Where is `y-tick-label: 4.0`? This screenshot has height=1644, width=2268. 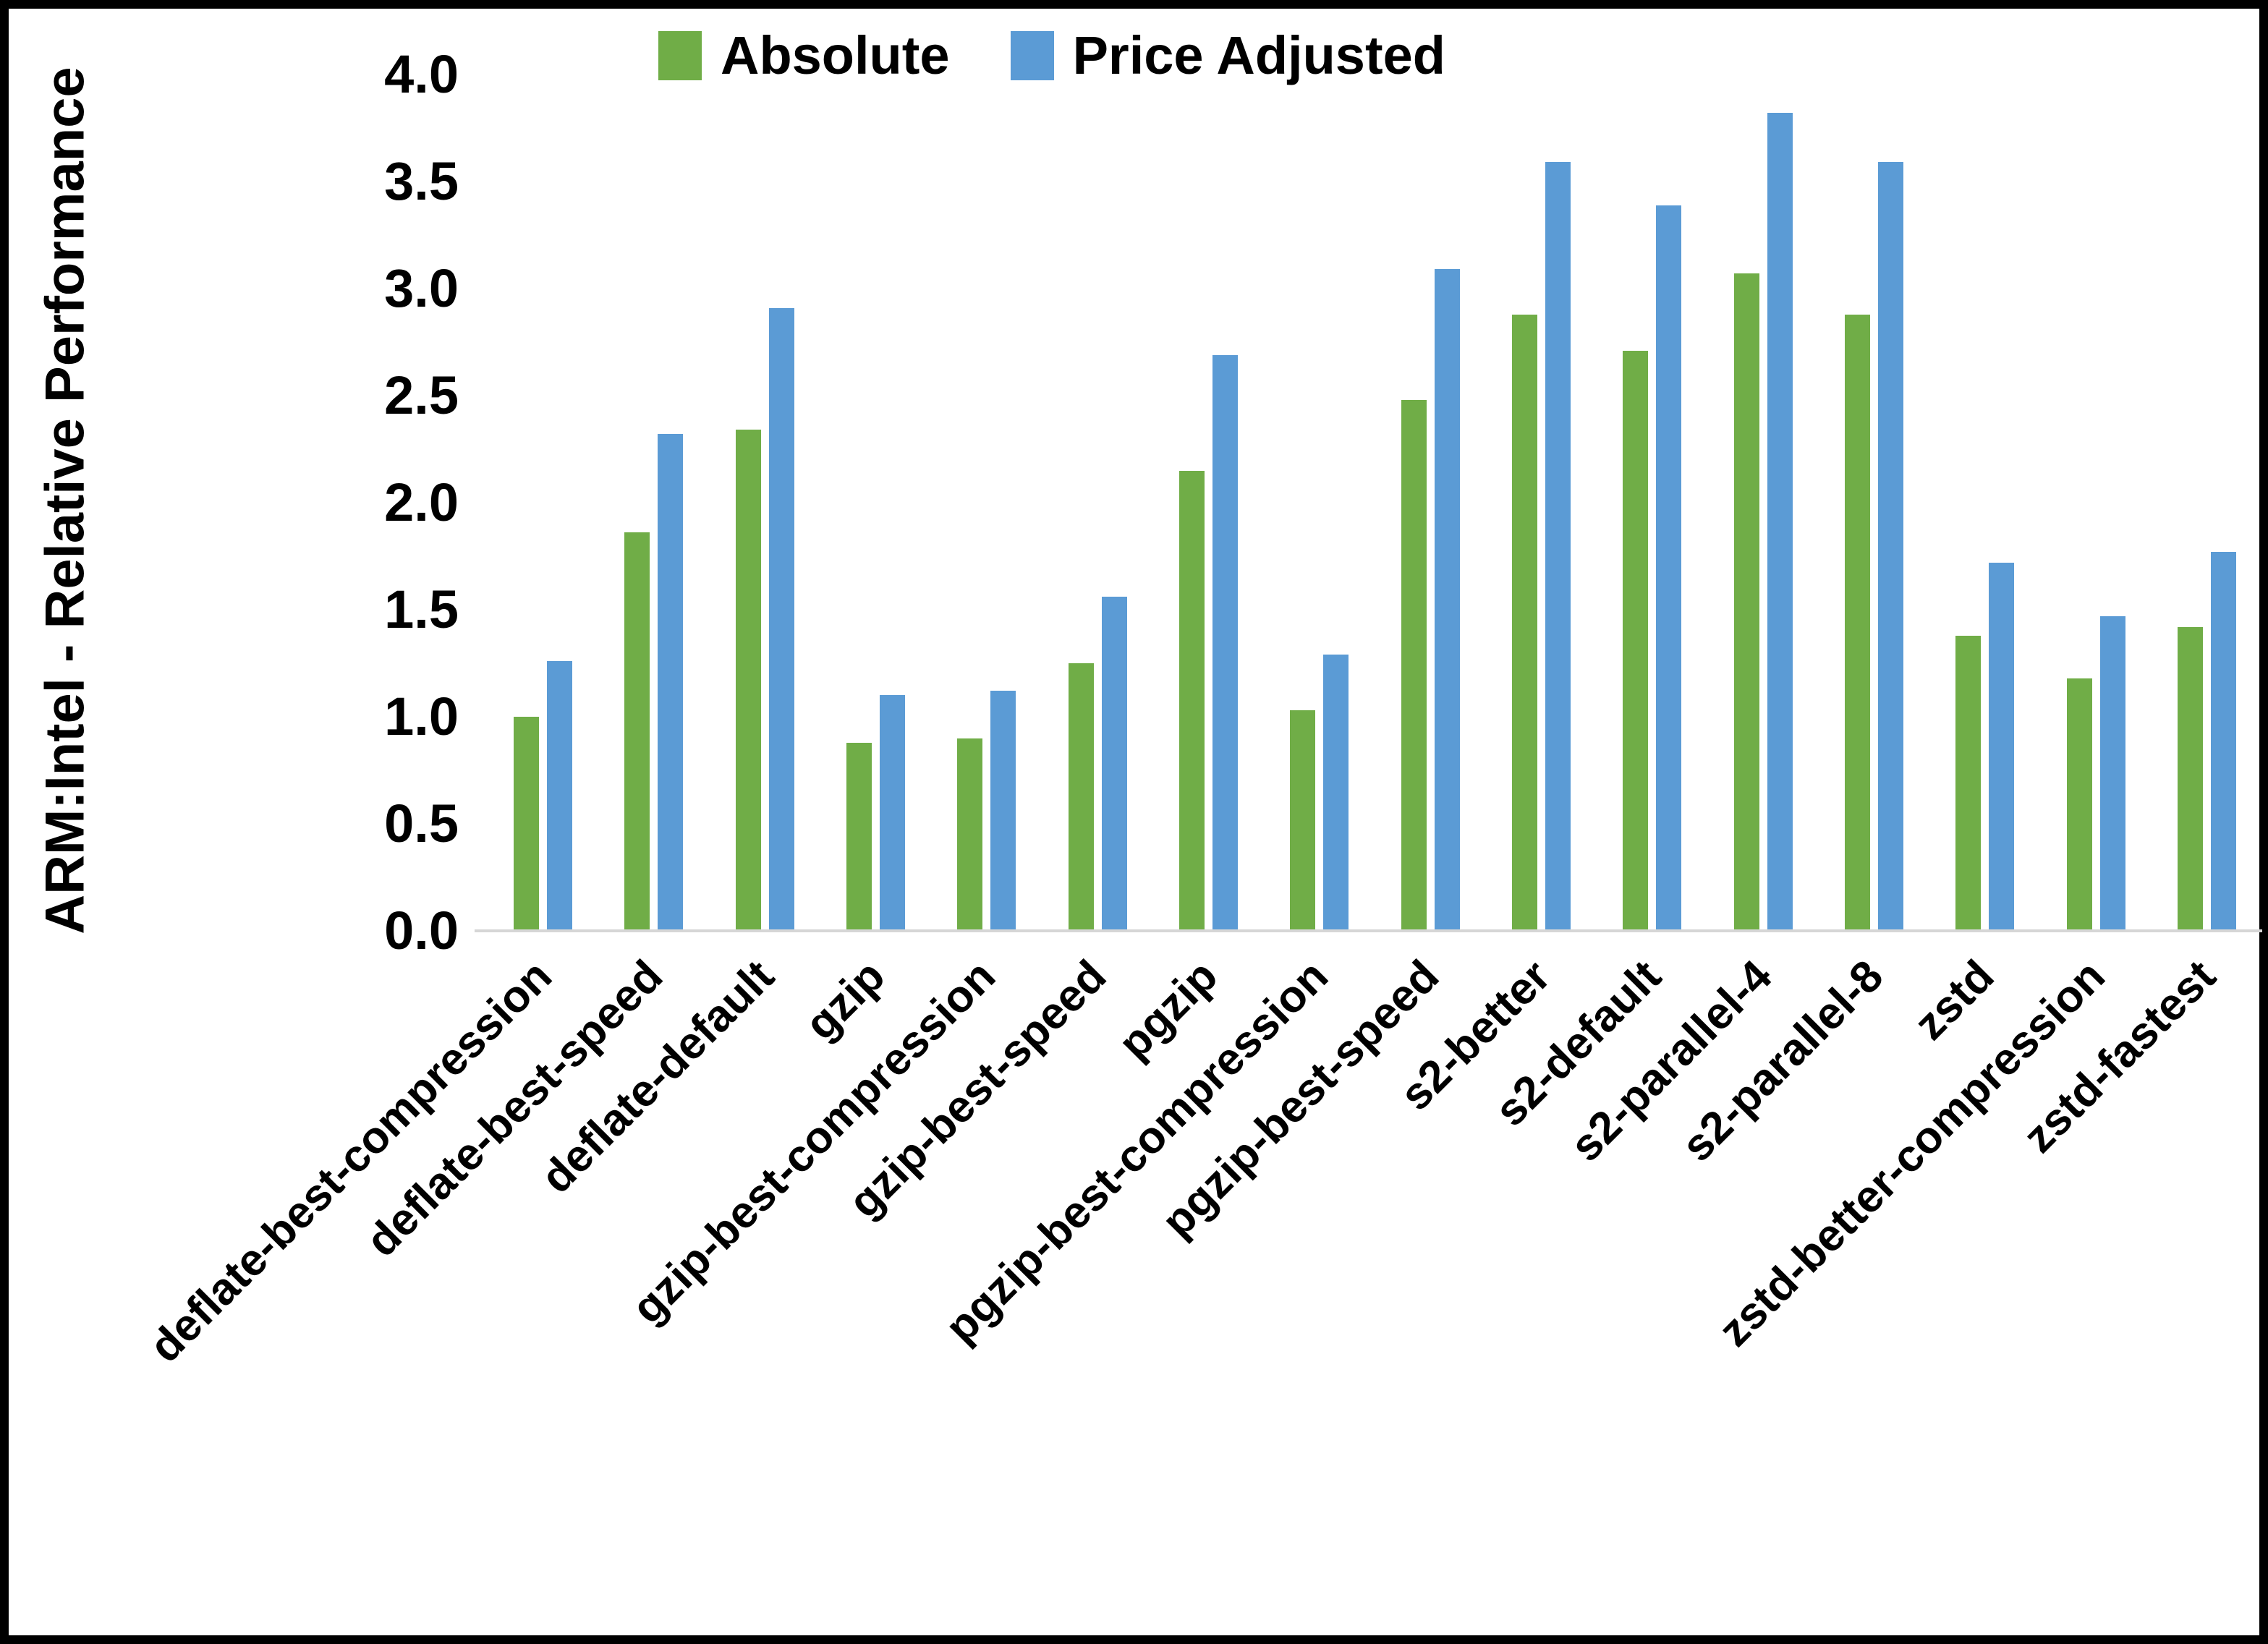 y-tick-label: 4.0 is located at coordinates (421, 74).